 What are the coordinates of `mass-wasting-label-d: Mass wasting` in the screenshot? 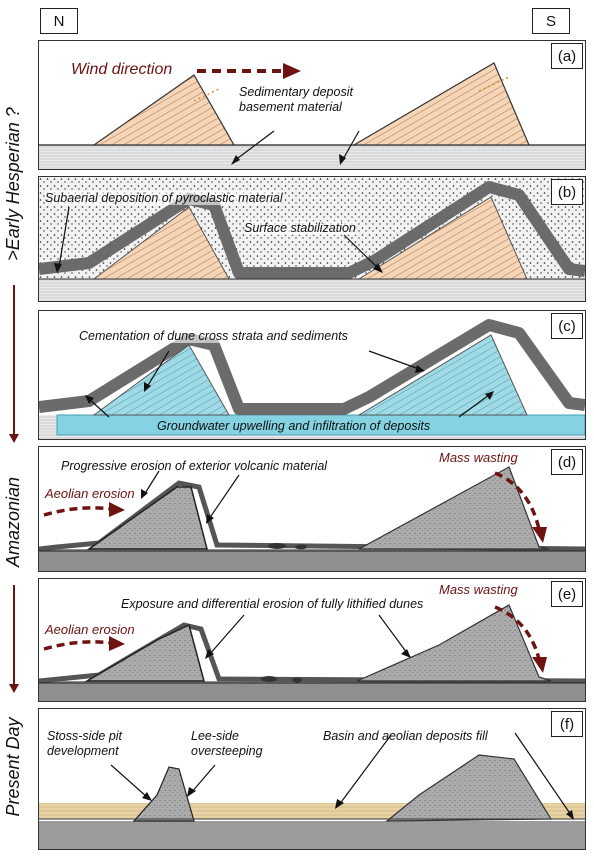 It's located at (478, 457).